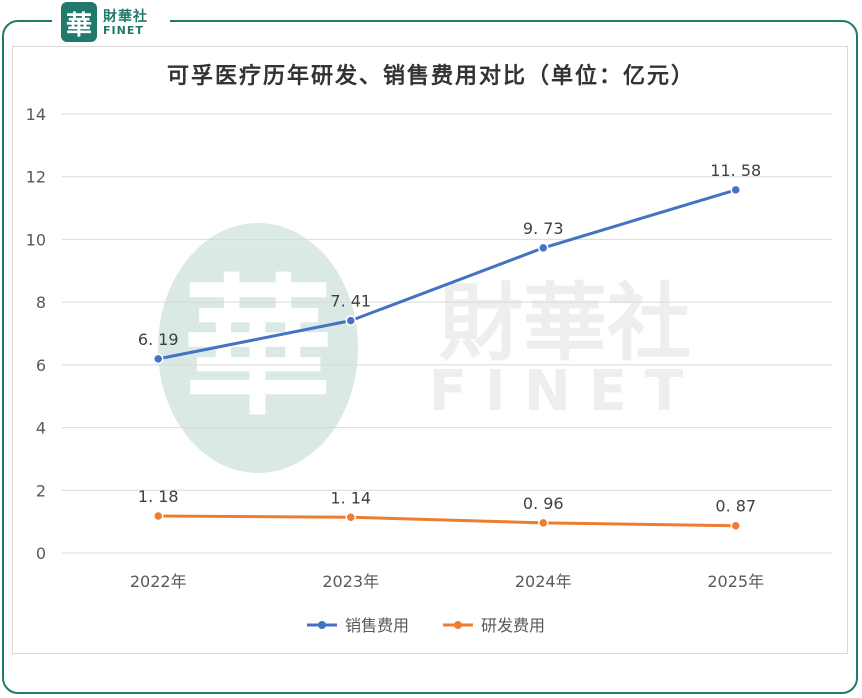 Image resolution: width=862 pixels, height=698 pixels. I want to click on logo-seal-icon: 華, so click(79, 22).